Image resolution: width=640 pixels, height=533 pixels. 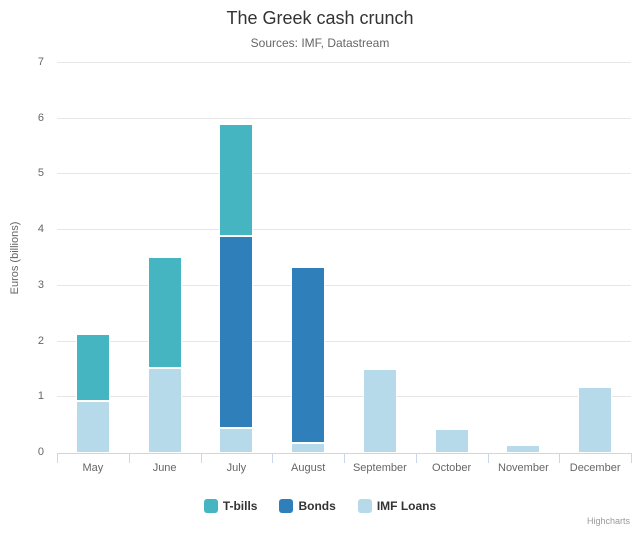 What do you see at coordinates (93, 468) in the screenshot?
I see `x-axis-category-label-may: May` at bounding box center [93, 468].